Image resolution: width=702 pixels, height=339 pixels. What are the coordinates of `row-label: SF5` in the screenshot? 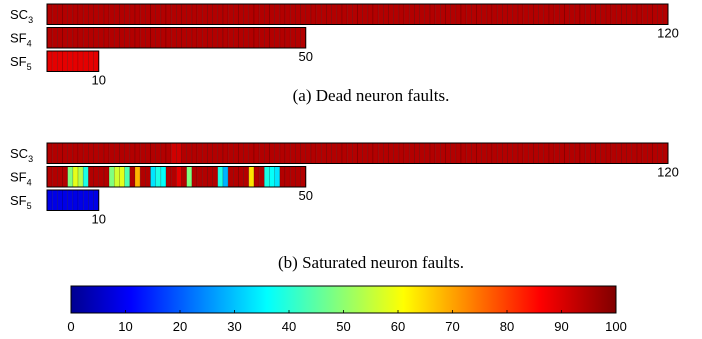 It's located at (21, 202).